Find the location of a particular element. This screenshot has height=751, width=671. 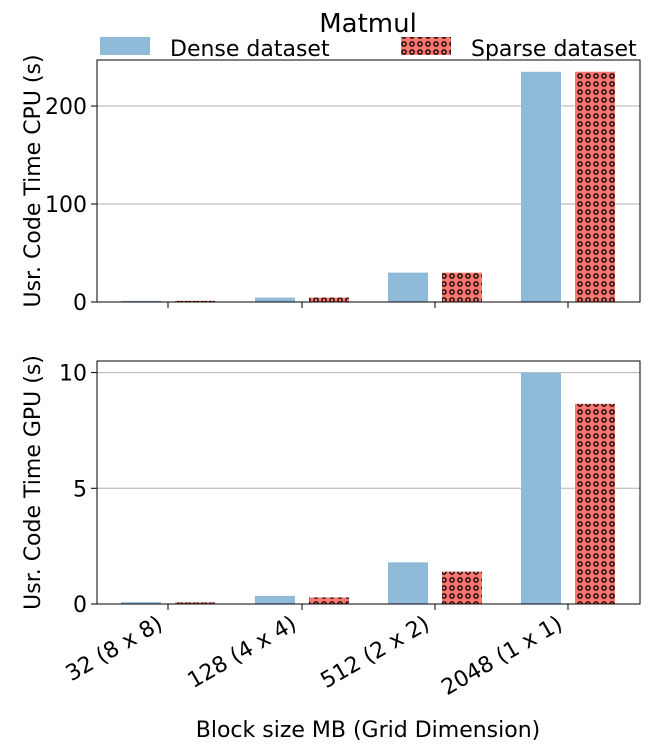

x-tick-label: 2048 (1 x 1) is located at coordinates (502, 656).